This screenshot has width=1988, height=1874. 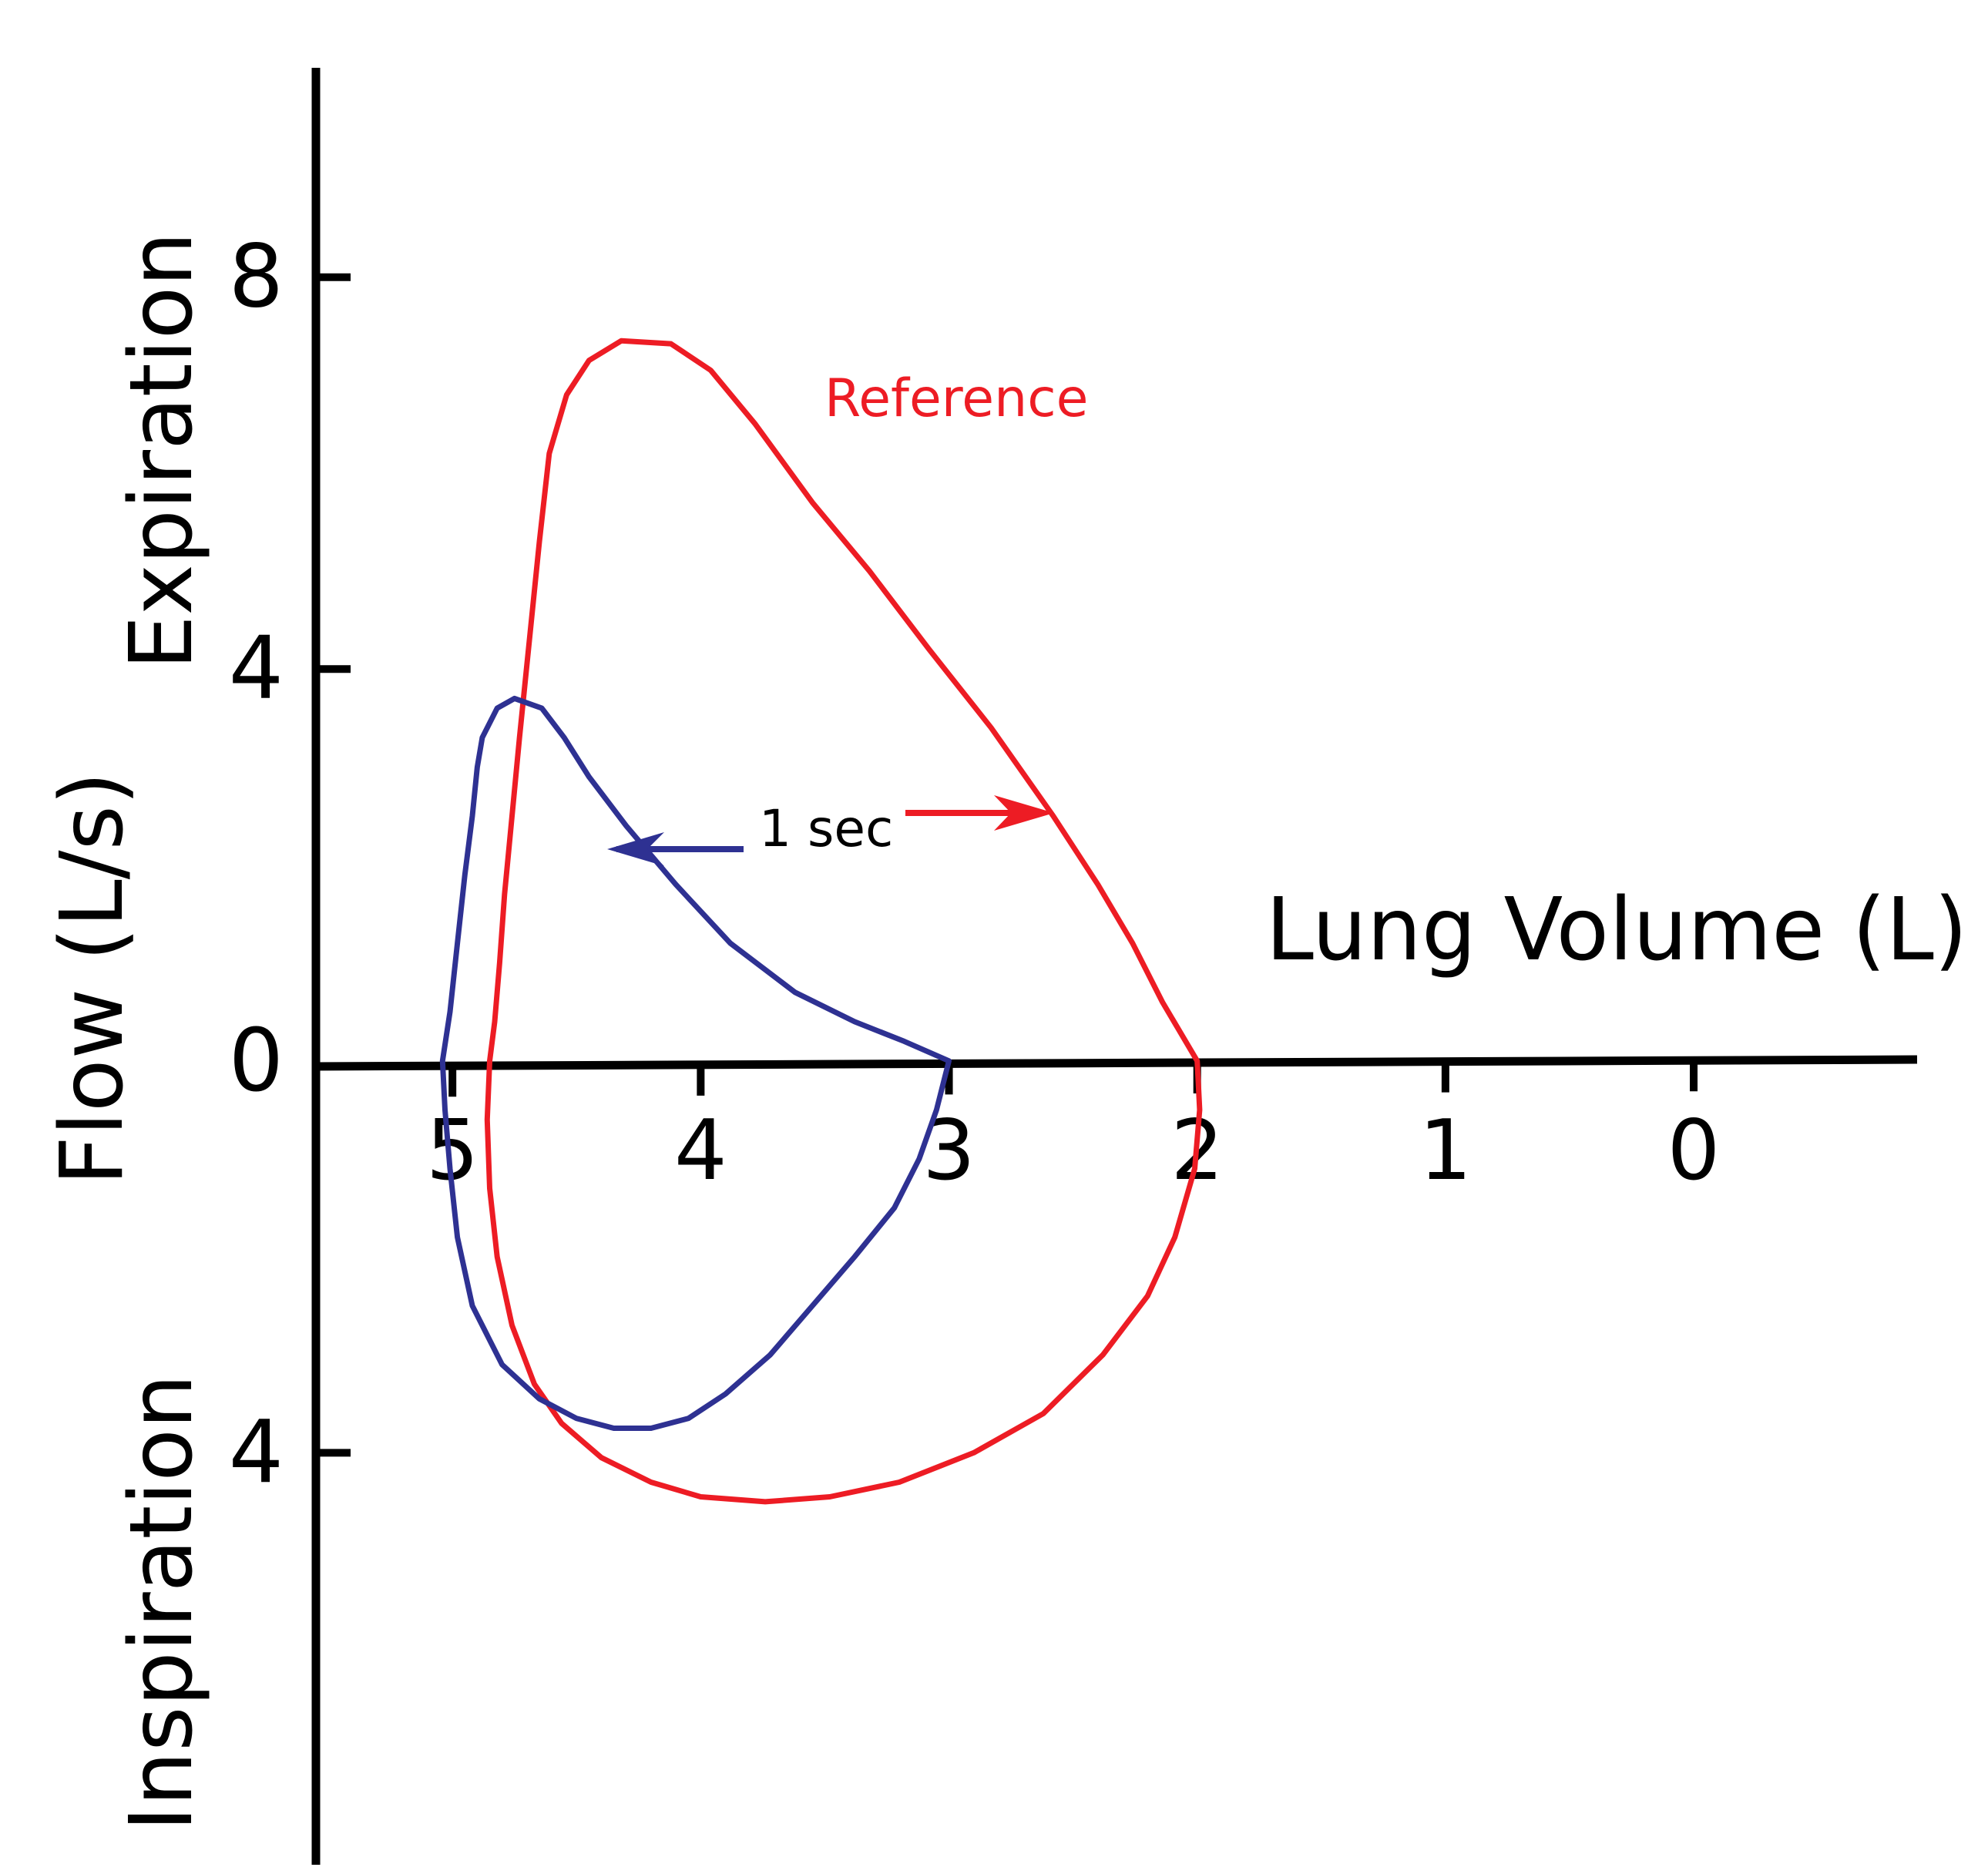 What do you see at coordinates (256, 277) in the screenshot?
I see `y-tick-label-0: 8` at bounding box center [256, 277].